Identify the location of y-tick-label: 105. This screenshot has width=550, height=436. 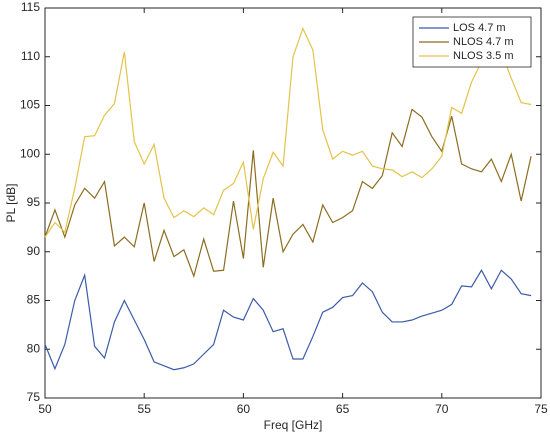
(30, 105).